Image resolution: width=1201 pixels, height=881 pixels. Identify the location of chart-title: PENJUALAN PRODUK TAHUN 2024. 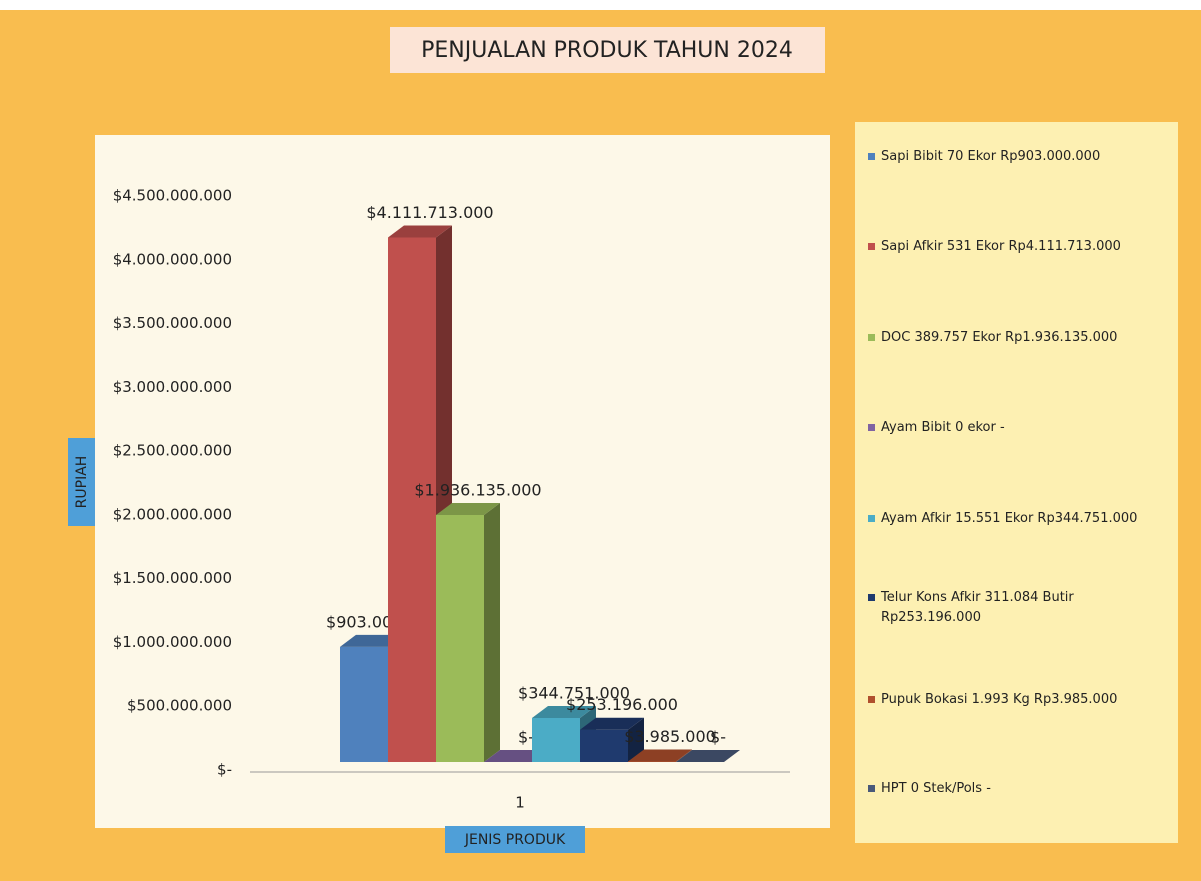
(607, 50).